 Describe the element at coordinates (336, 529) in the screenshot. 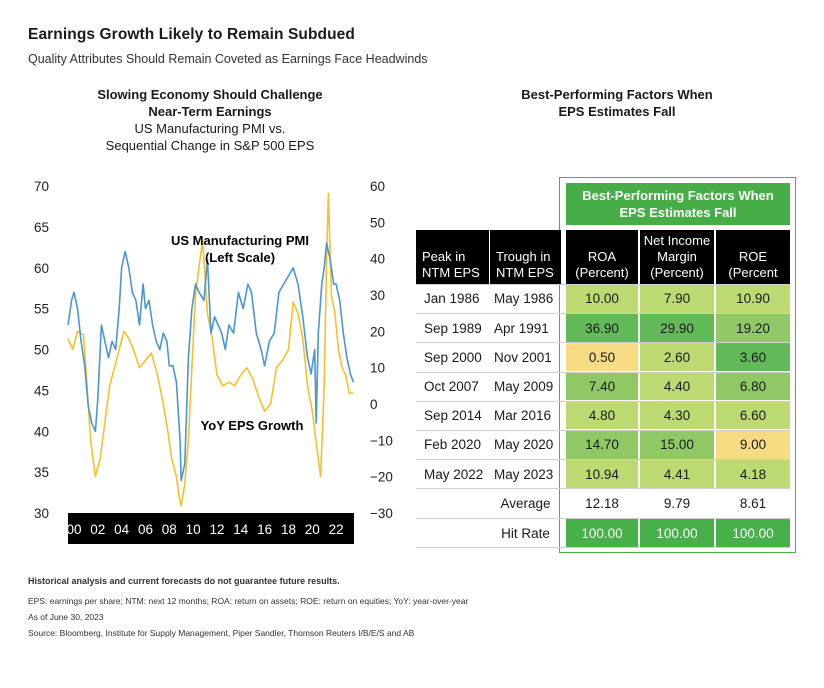

I see `x-tick-label: 22` at that location.